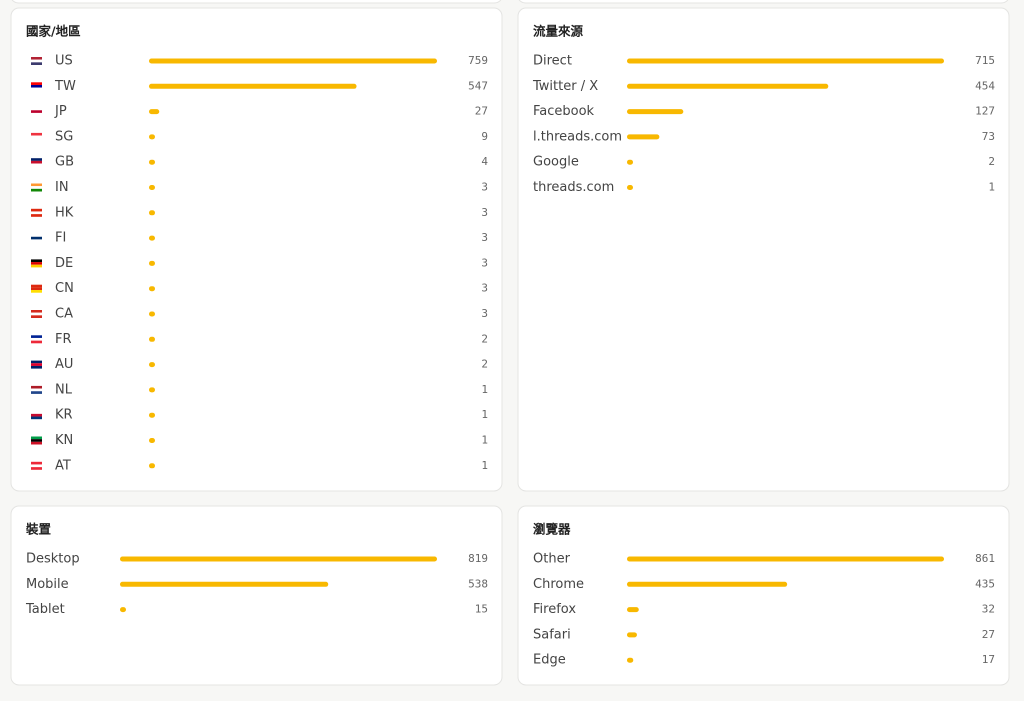 The height and width of the screenshot is (701, 1024). What do you see at coordinates (63, 339) in the screenshot?
I see `row-label: FR` at bounding box center [63, 339].